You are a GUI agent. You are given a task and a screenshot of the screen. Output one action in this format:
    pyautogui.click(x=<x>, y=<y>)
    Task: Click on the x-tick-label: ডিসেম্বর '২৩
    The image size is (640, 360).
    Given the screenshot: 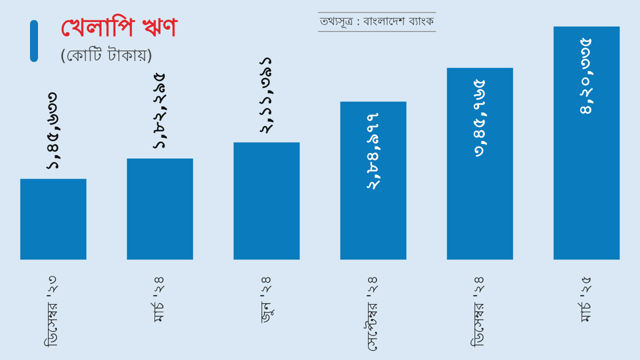 What is the action you would take?
    pyautogui.click(x=52, y=312)
    